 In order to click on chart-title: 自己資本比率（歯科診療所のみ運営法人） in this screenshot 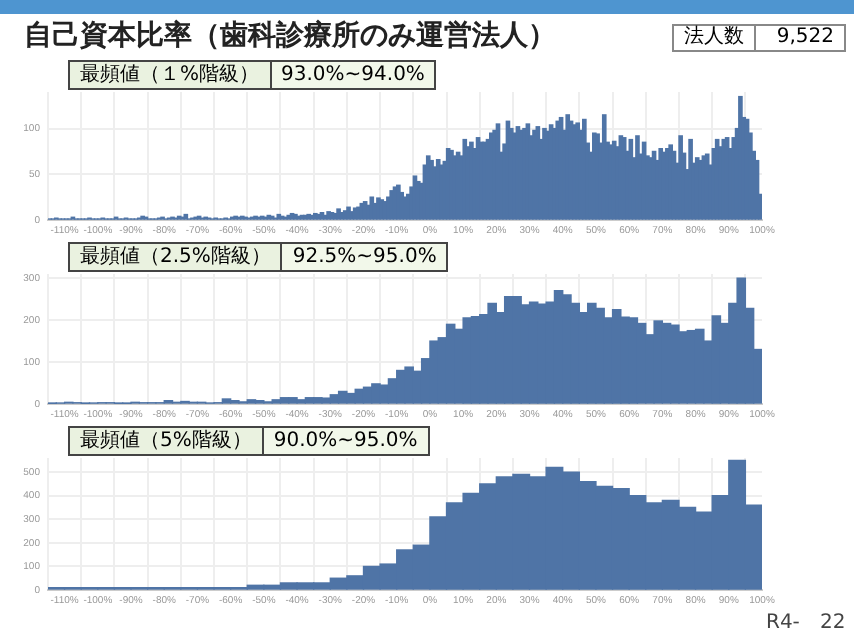, I will do `click(290, 36)`.